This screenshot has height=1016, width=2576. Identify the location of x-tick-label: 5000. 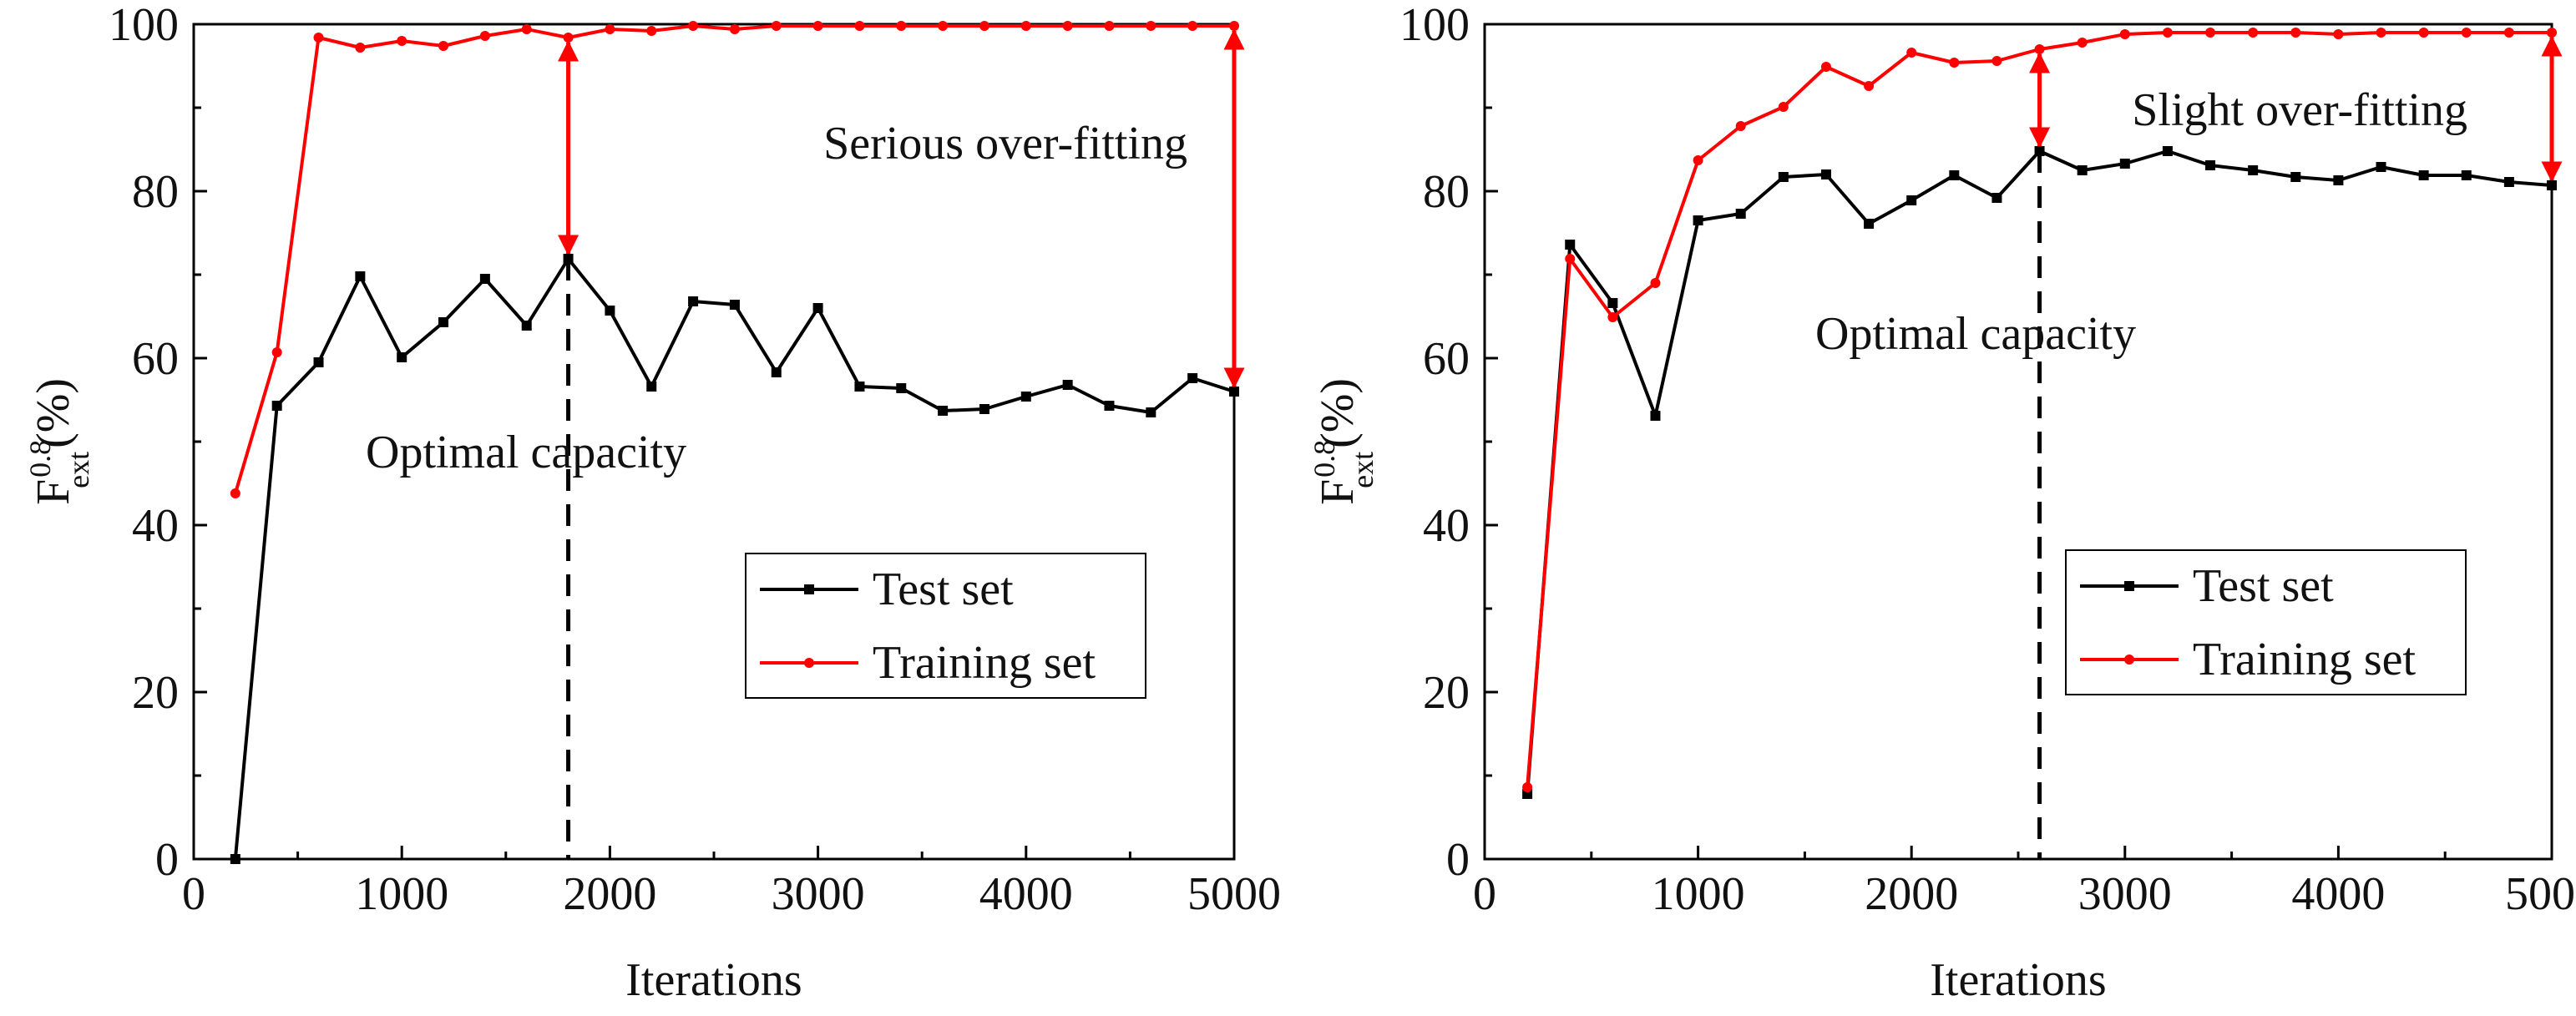
(1234, 894).